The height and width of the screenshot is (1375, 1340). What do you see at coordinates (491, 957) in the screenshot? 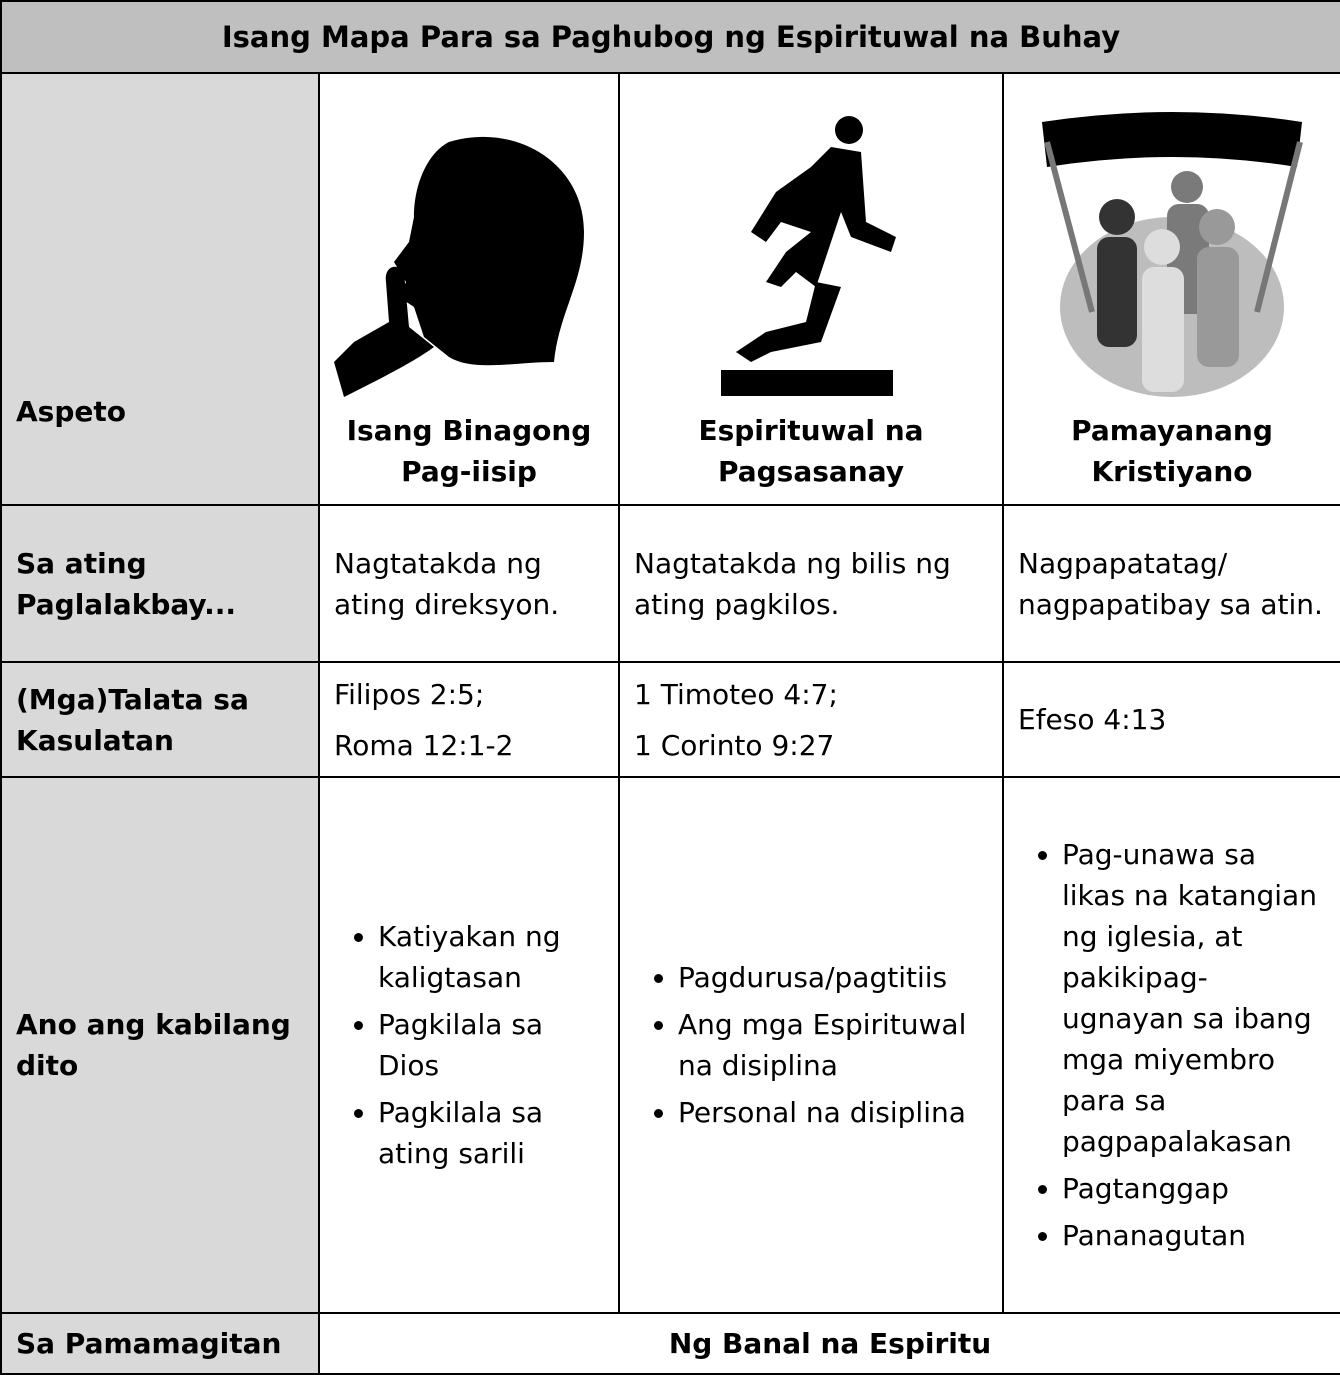
I see `bullet: Katiyakan ng kaligtasan` at bounding box center [491, 957].